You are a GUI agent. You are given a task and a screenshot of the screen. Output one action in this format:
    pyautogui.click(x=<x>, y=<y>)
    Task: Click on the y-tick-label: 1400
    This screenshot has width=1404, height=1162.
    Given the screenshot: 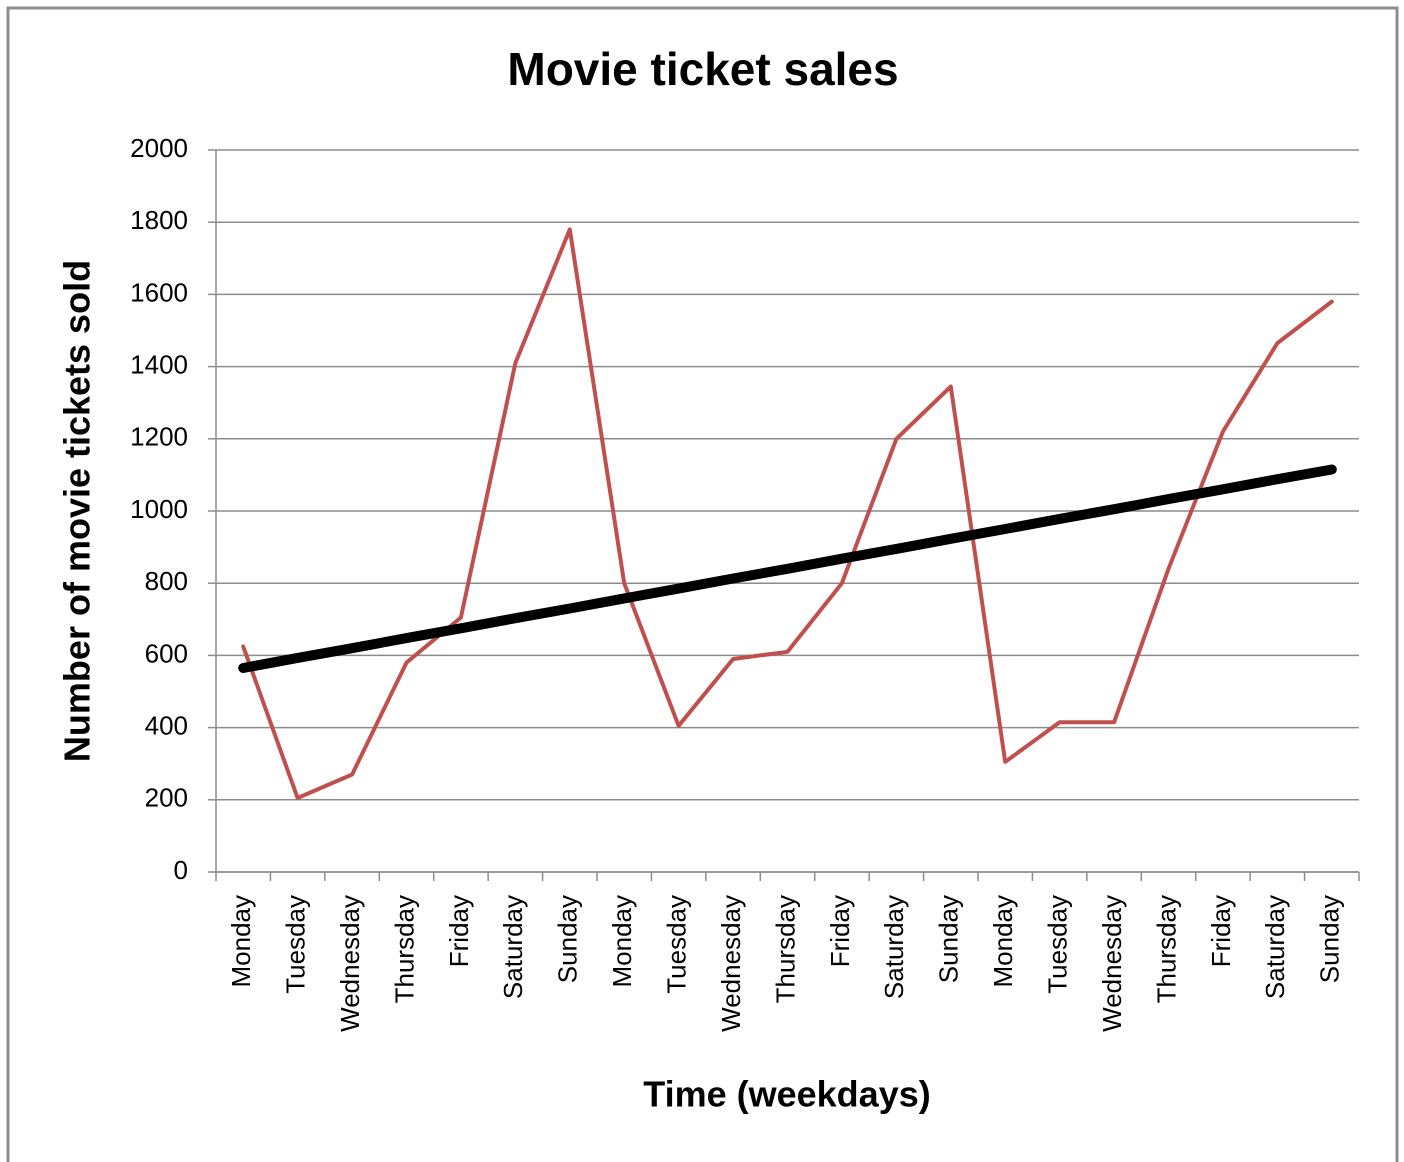 What is the action you would take?
    pyautogui.click(x=159, y=364)
    